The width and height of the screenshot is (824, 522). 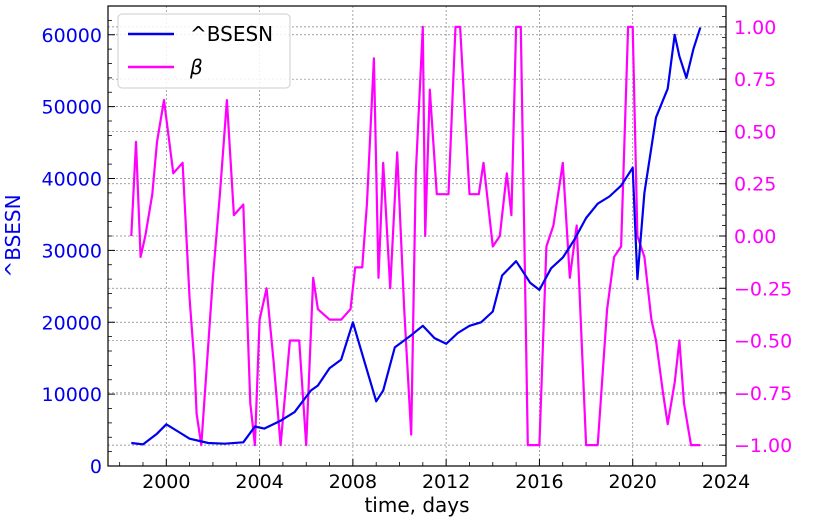 I want to click on y-right-tick-label: −0.25, so click(x=763, y=289).